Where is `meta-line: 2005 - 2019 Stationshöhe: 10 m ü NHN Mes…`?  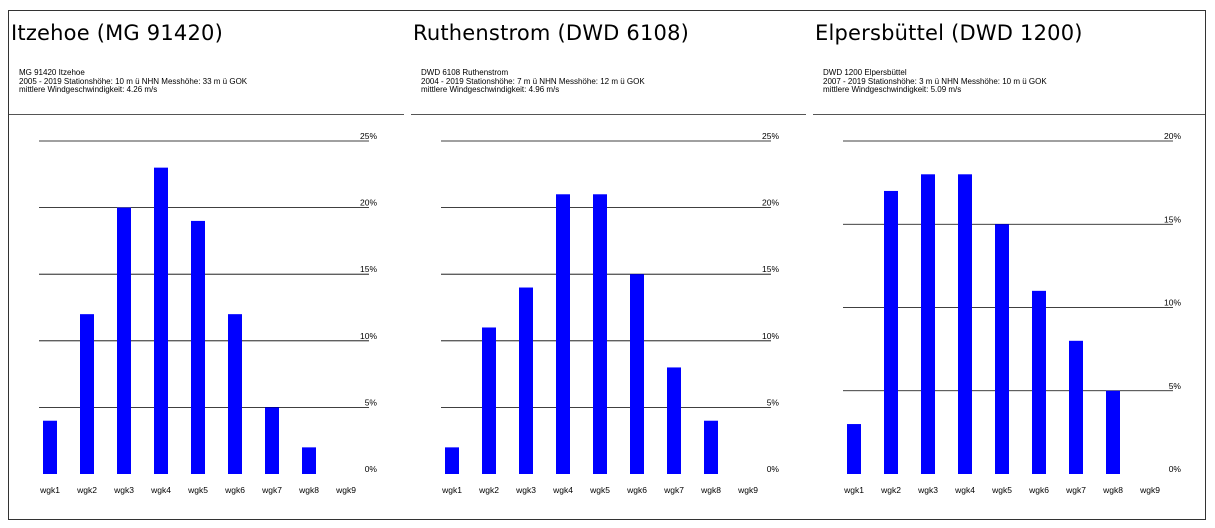
meta-line: 2005 - 2019 Stationshöhe: 10 m ü NHN Mes… is located at coordinates (133, 81).